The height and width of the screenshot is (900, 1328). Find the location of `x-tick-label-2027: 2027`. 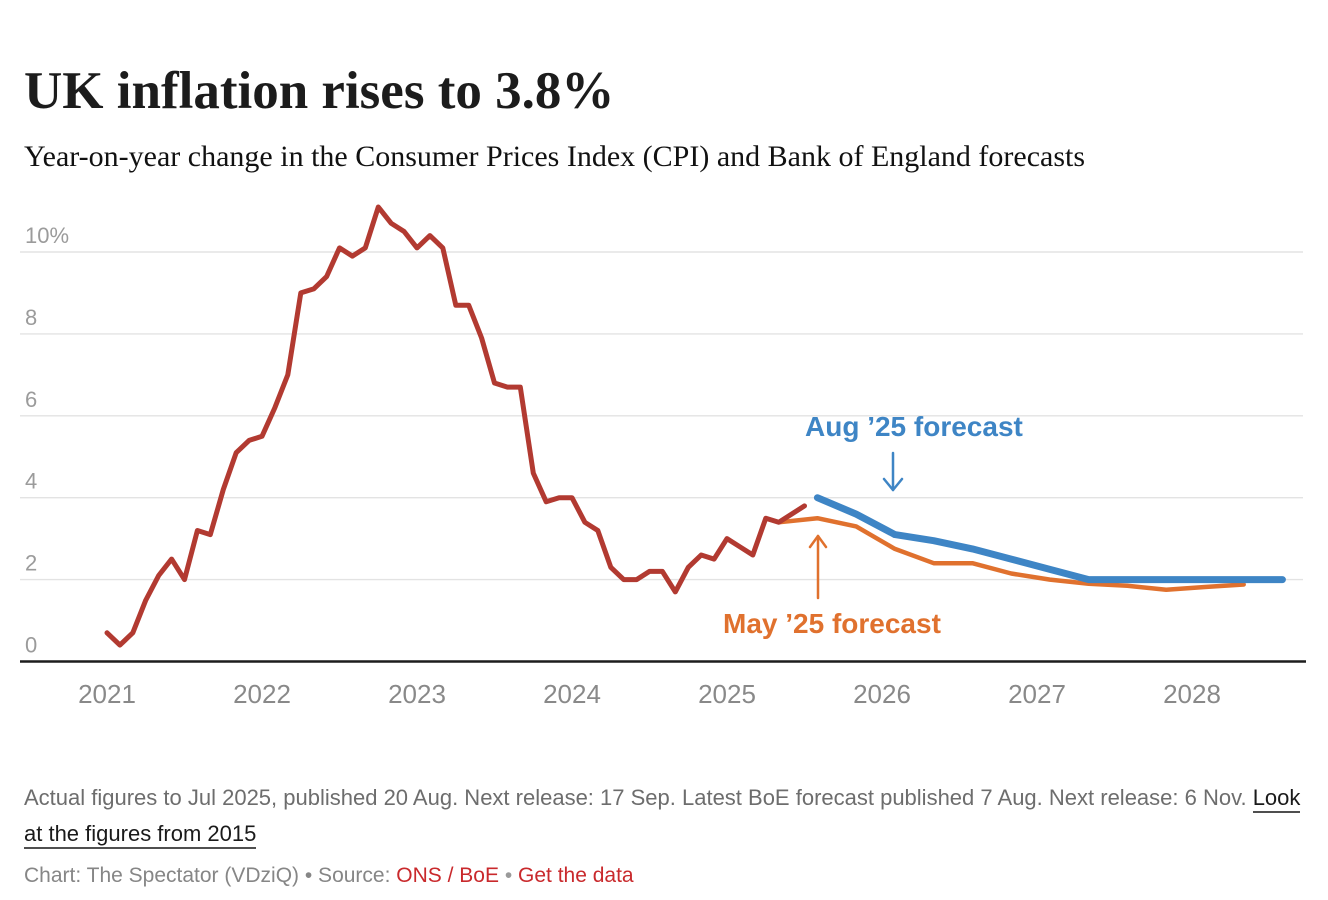

x-tick-label-2027: 2027 is located at coordinates (1037, 694).